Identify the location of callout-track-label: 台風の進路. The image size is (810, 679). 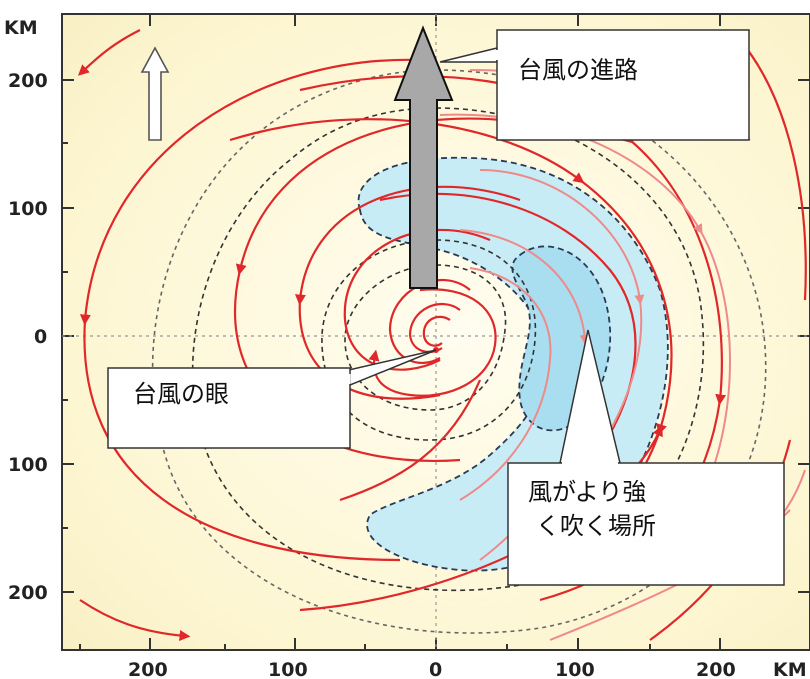
(578, 70).